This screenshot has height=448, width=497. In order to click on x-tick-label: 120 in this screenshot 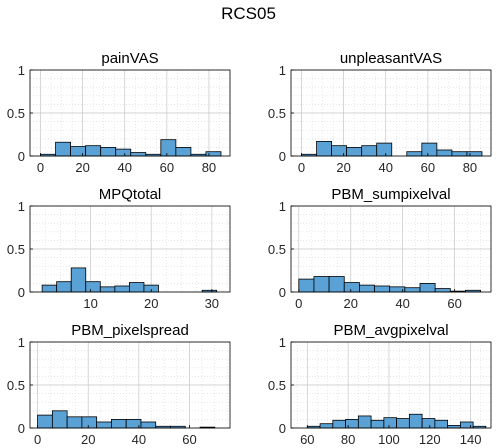, I will do `click(430, 439)`.